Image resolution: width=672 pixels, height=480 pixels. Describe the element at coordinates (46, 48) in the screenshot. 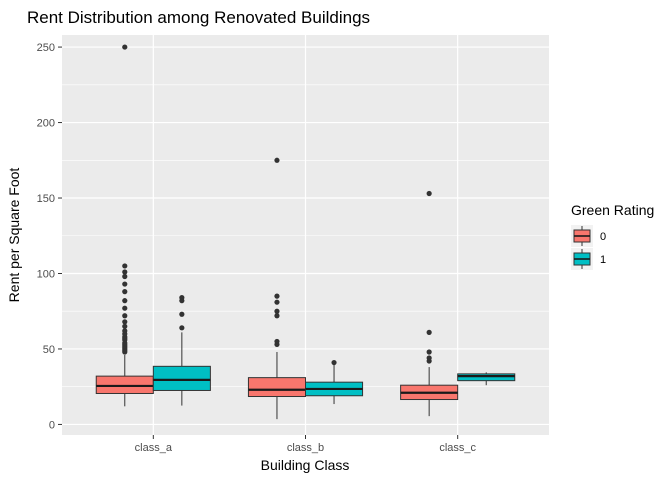

I see `y-tick-label: 250` at that location.